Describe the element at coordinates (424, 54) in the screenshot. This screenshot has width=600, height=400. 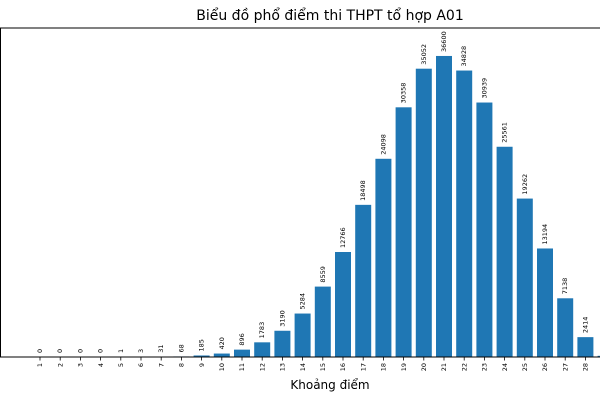
I see `data-label: 35052` at that location.